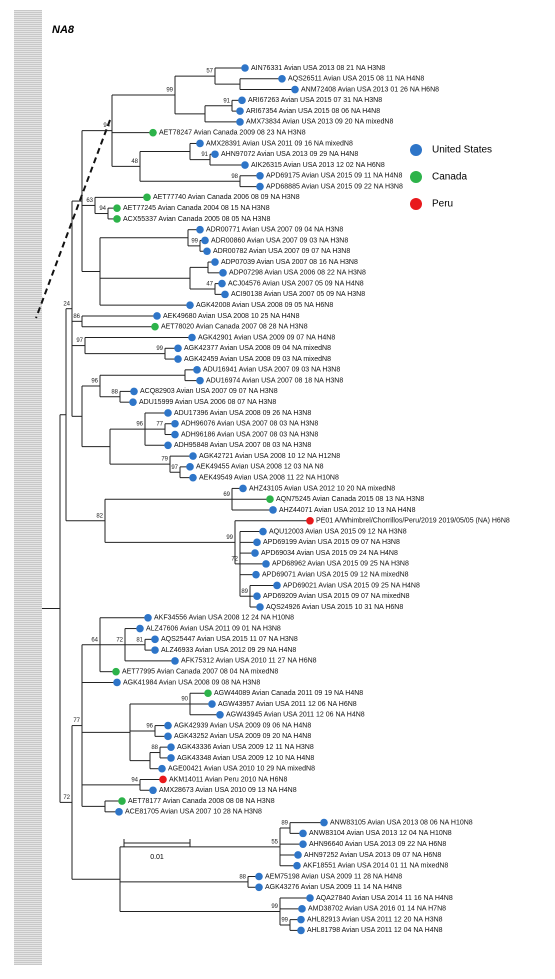 The image size is (555, 979). I want to click on leaf-label: ACJ04576 Avian USA 2007 05 09 NA H4N8, so click(296, 283).